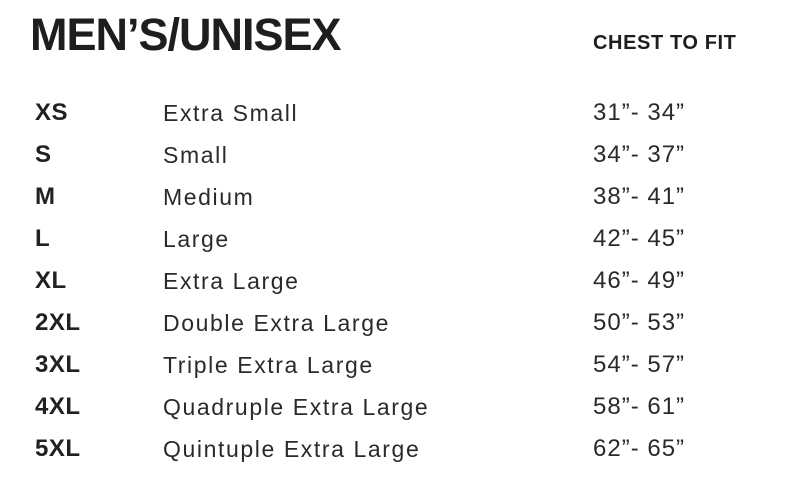 This screenshot has height=496, width=800. I want to click on chest-range-cell: 58”- 61”, so click(639, 406).